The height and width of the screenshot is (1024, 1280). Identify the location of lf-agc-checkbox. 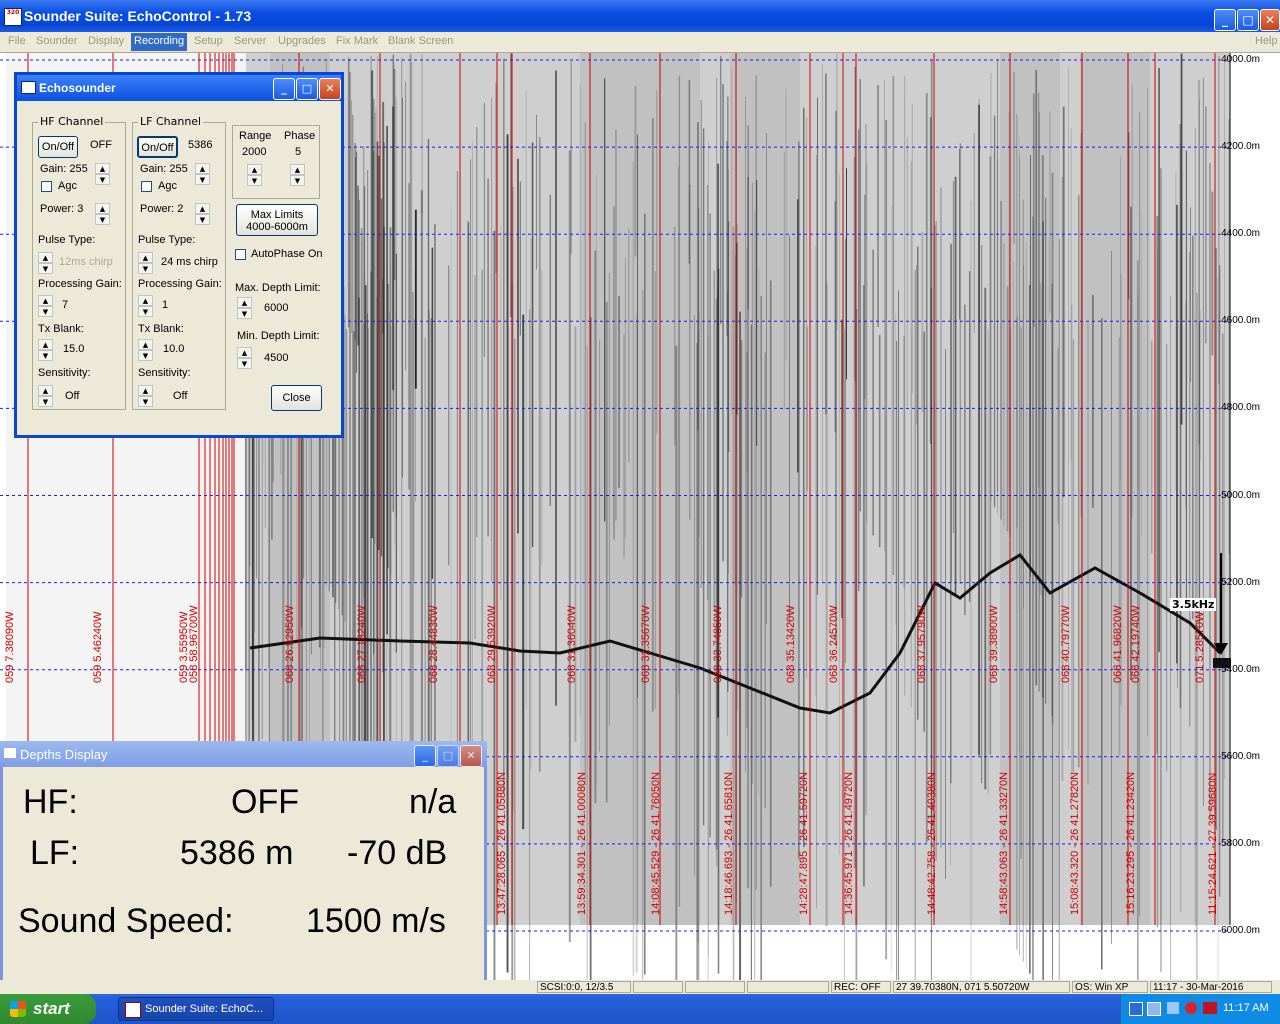
(146, 186).